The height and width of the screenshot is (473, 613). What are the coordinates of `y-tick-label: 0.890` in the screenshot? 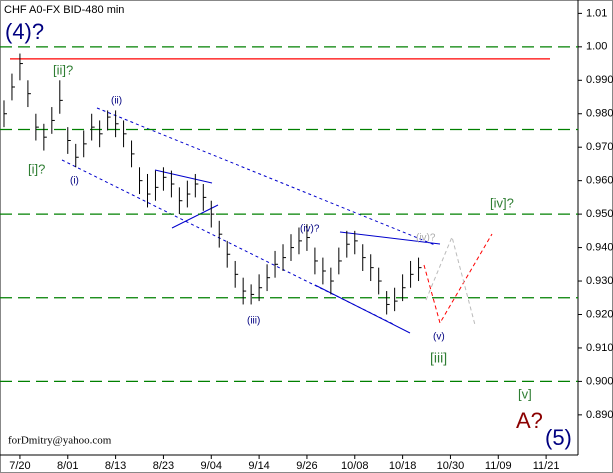 It's located at (599, 415).